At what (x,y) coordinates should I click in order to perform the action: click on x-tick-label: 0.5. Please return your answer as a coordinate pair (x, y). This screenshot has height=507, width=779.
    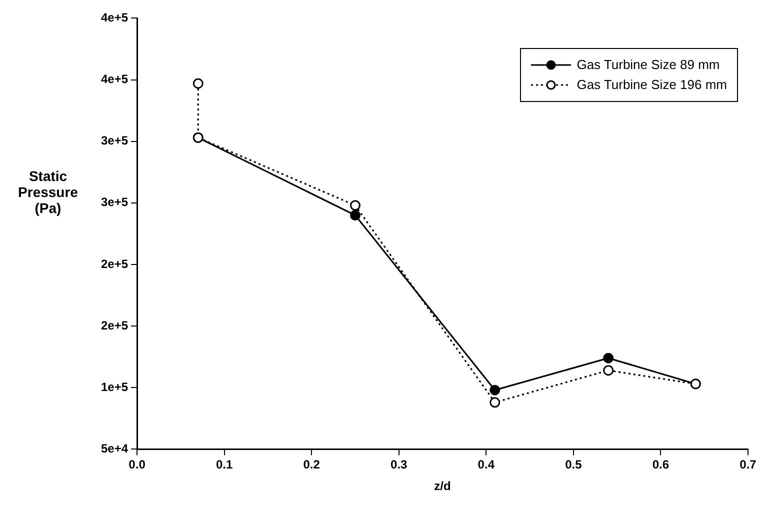
    Looking at the image, I should click on (573, 465).